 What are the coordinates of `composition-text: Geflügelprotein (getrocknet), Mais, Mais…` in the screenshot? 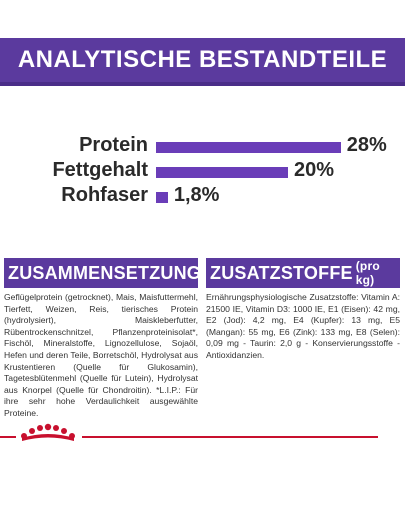 It's located at (101, 355).